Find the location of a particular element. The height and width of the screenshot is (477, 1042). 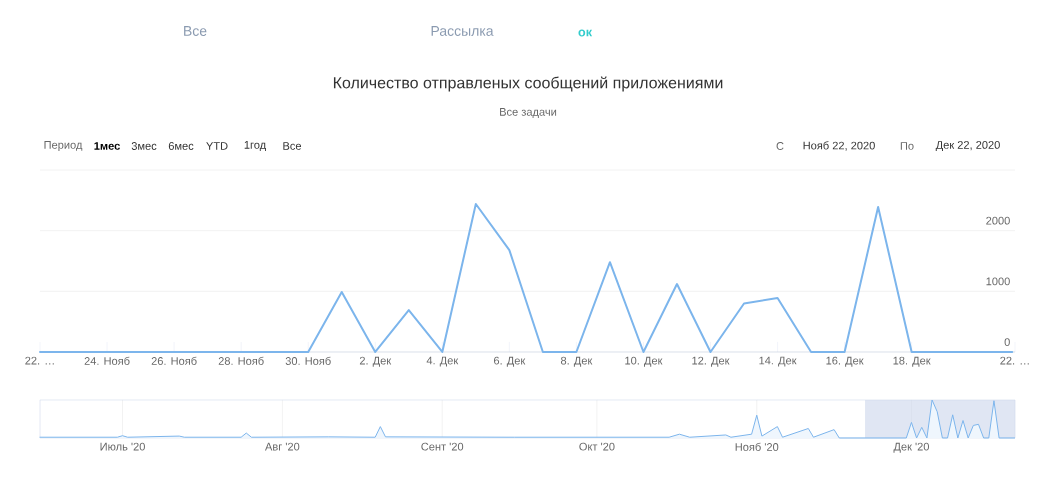

text: 6мес is located at coordinates (181, 146).